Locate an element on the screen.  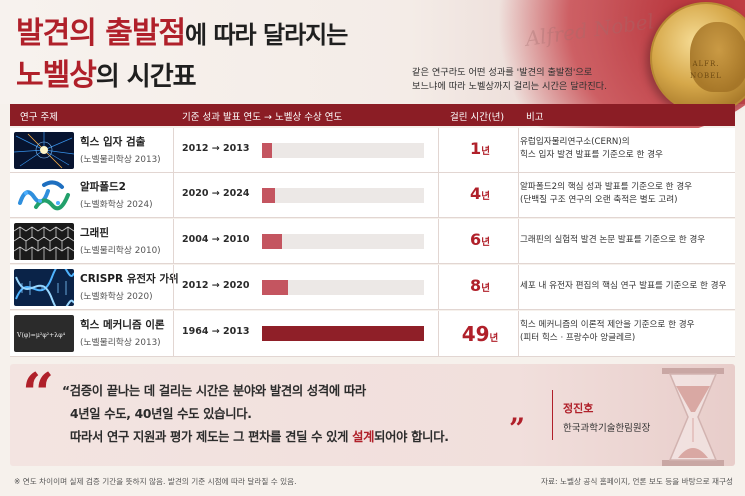
speaker-name: 정진호 is located at coordinates (578, 408).